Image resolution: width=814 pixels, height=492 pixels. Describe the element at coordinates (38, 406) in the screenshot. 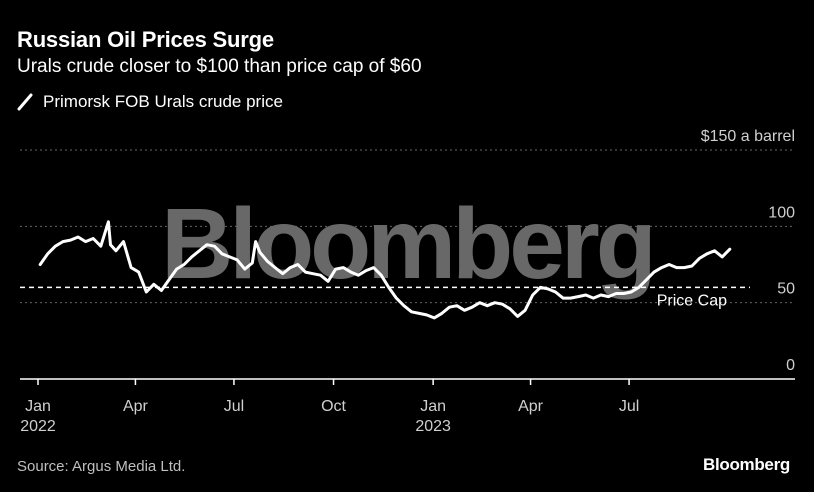

I see `x-tick-label-0: Jan` at that location.